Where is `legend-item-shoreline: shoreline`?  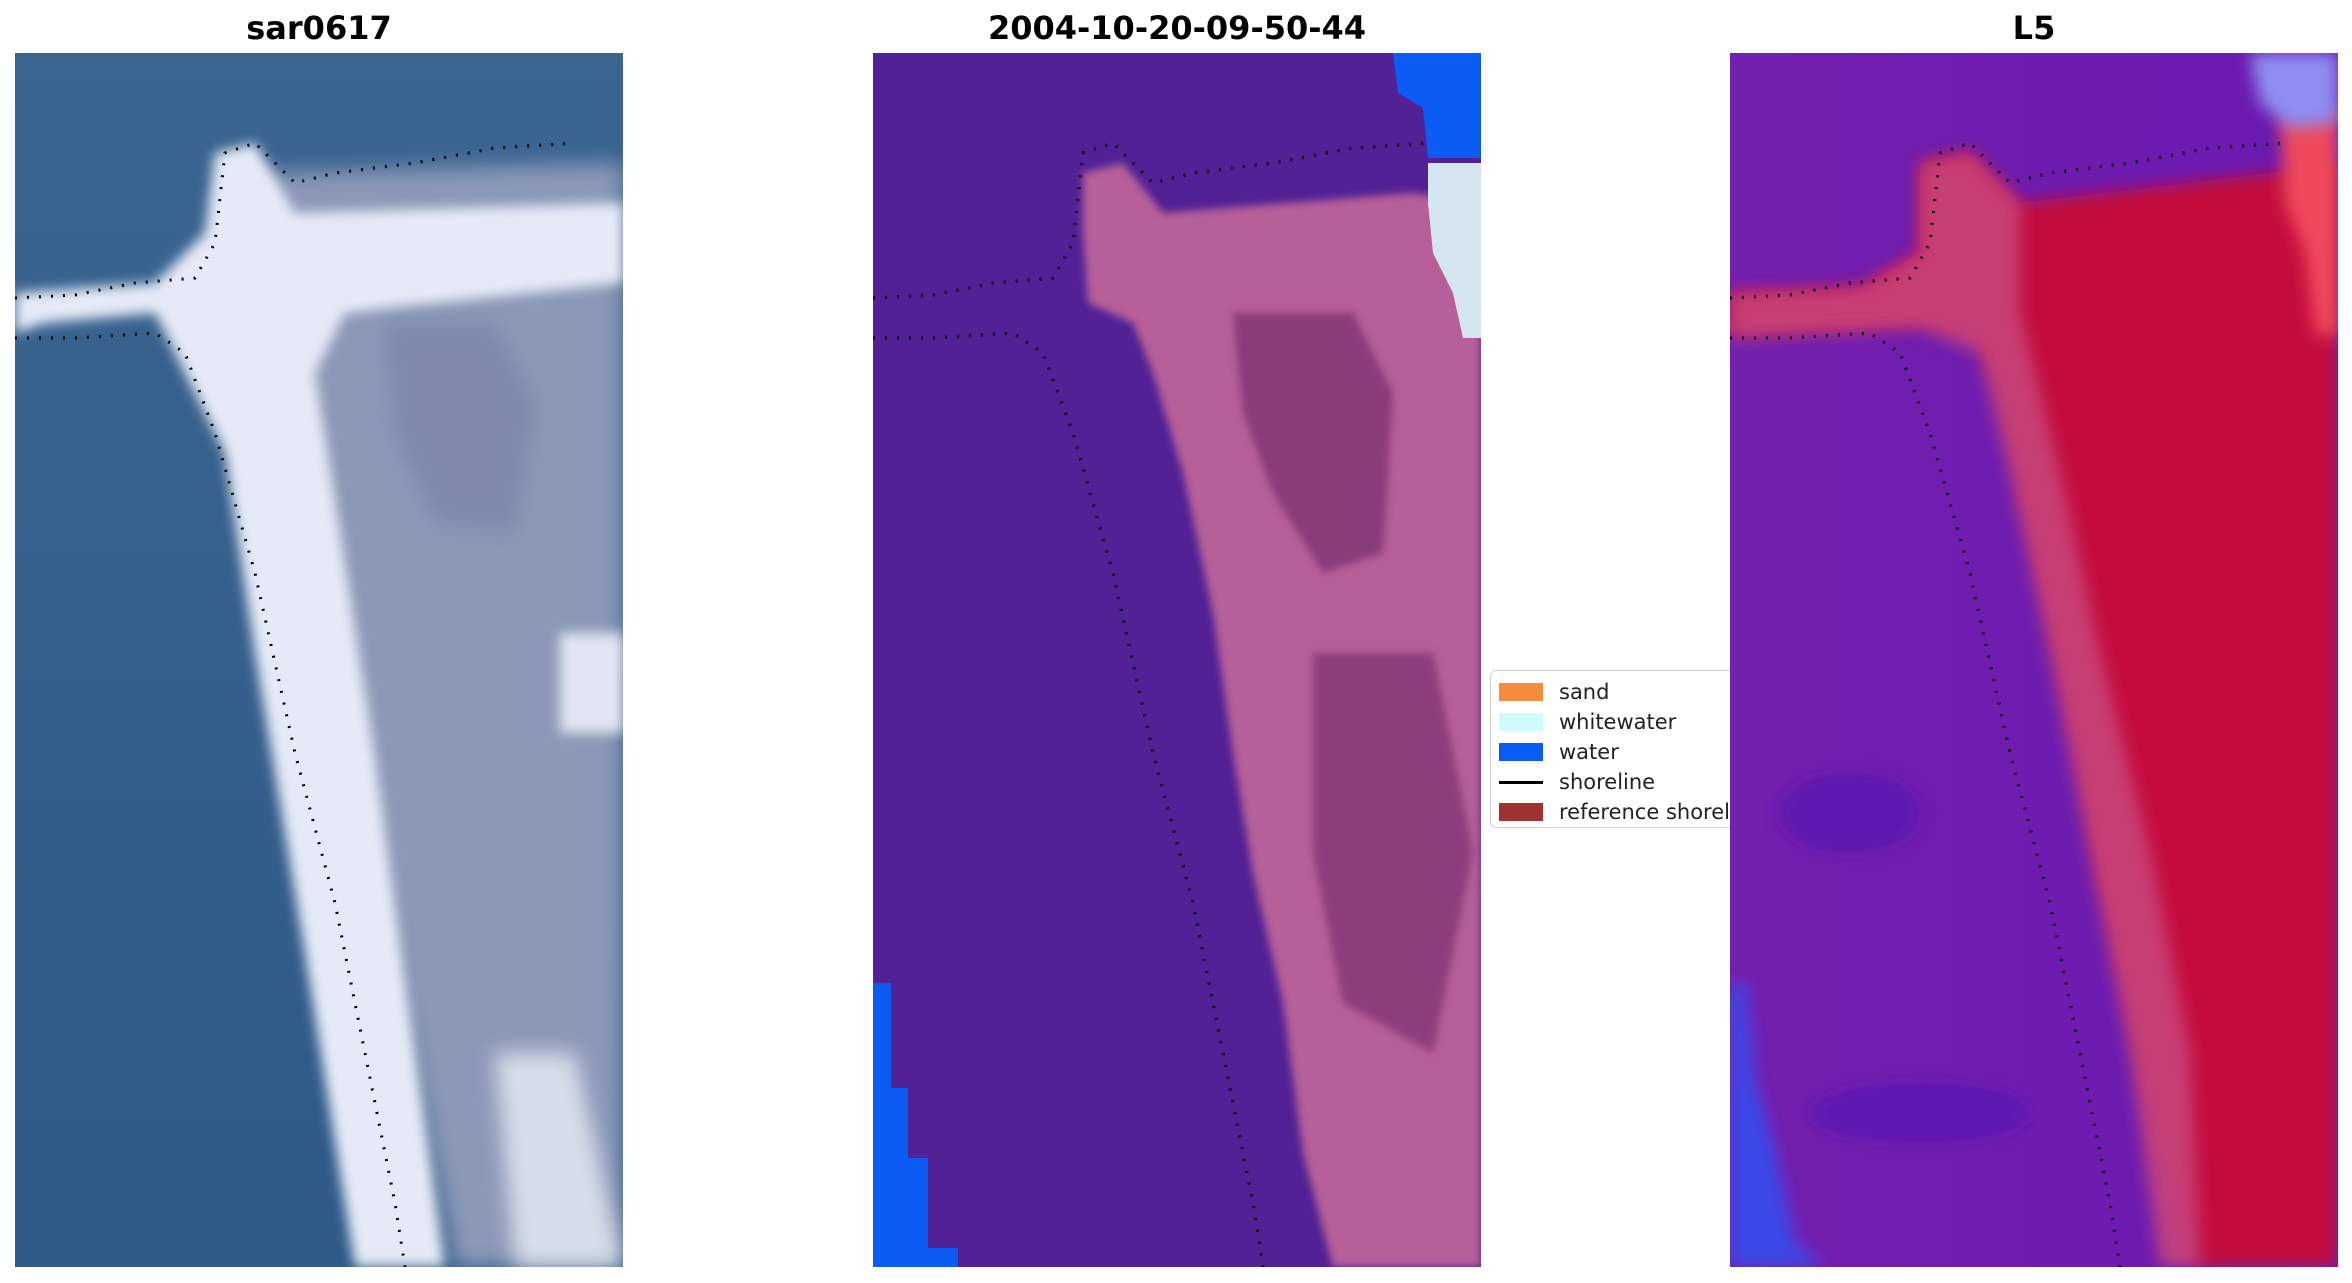
legend-item-shoreline: shoreline is located at coordinates (1614, 782).